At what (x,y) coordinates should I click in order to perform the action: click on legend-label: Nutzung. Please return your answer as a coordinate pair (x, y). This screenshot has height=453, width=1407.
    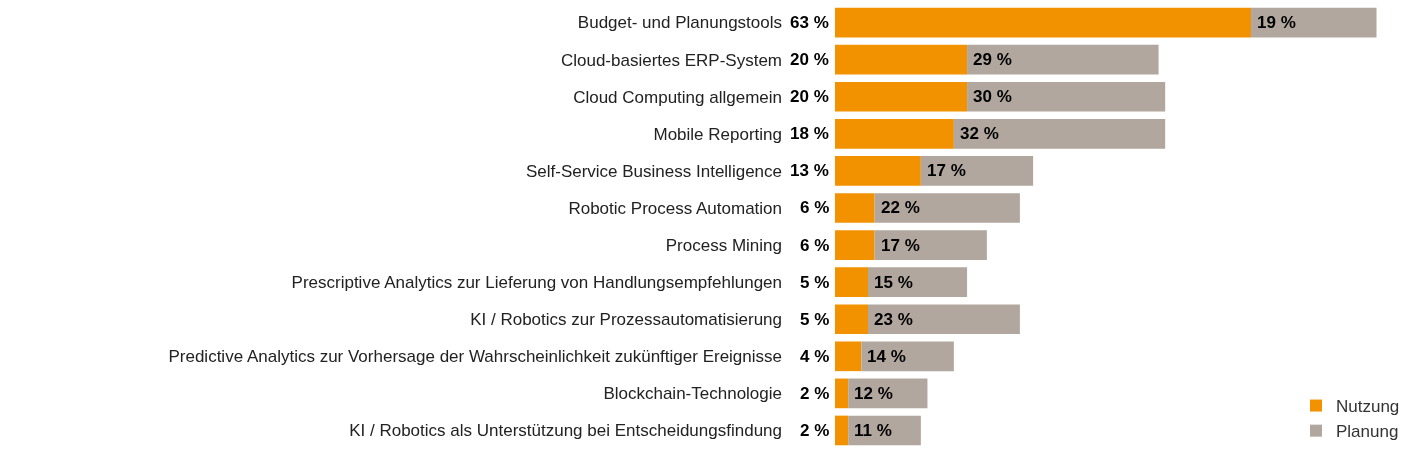
    Looking at the image, I should click on (1368, 407).